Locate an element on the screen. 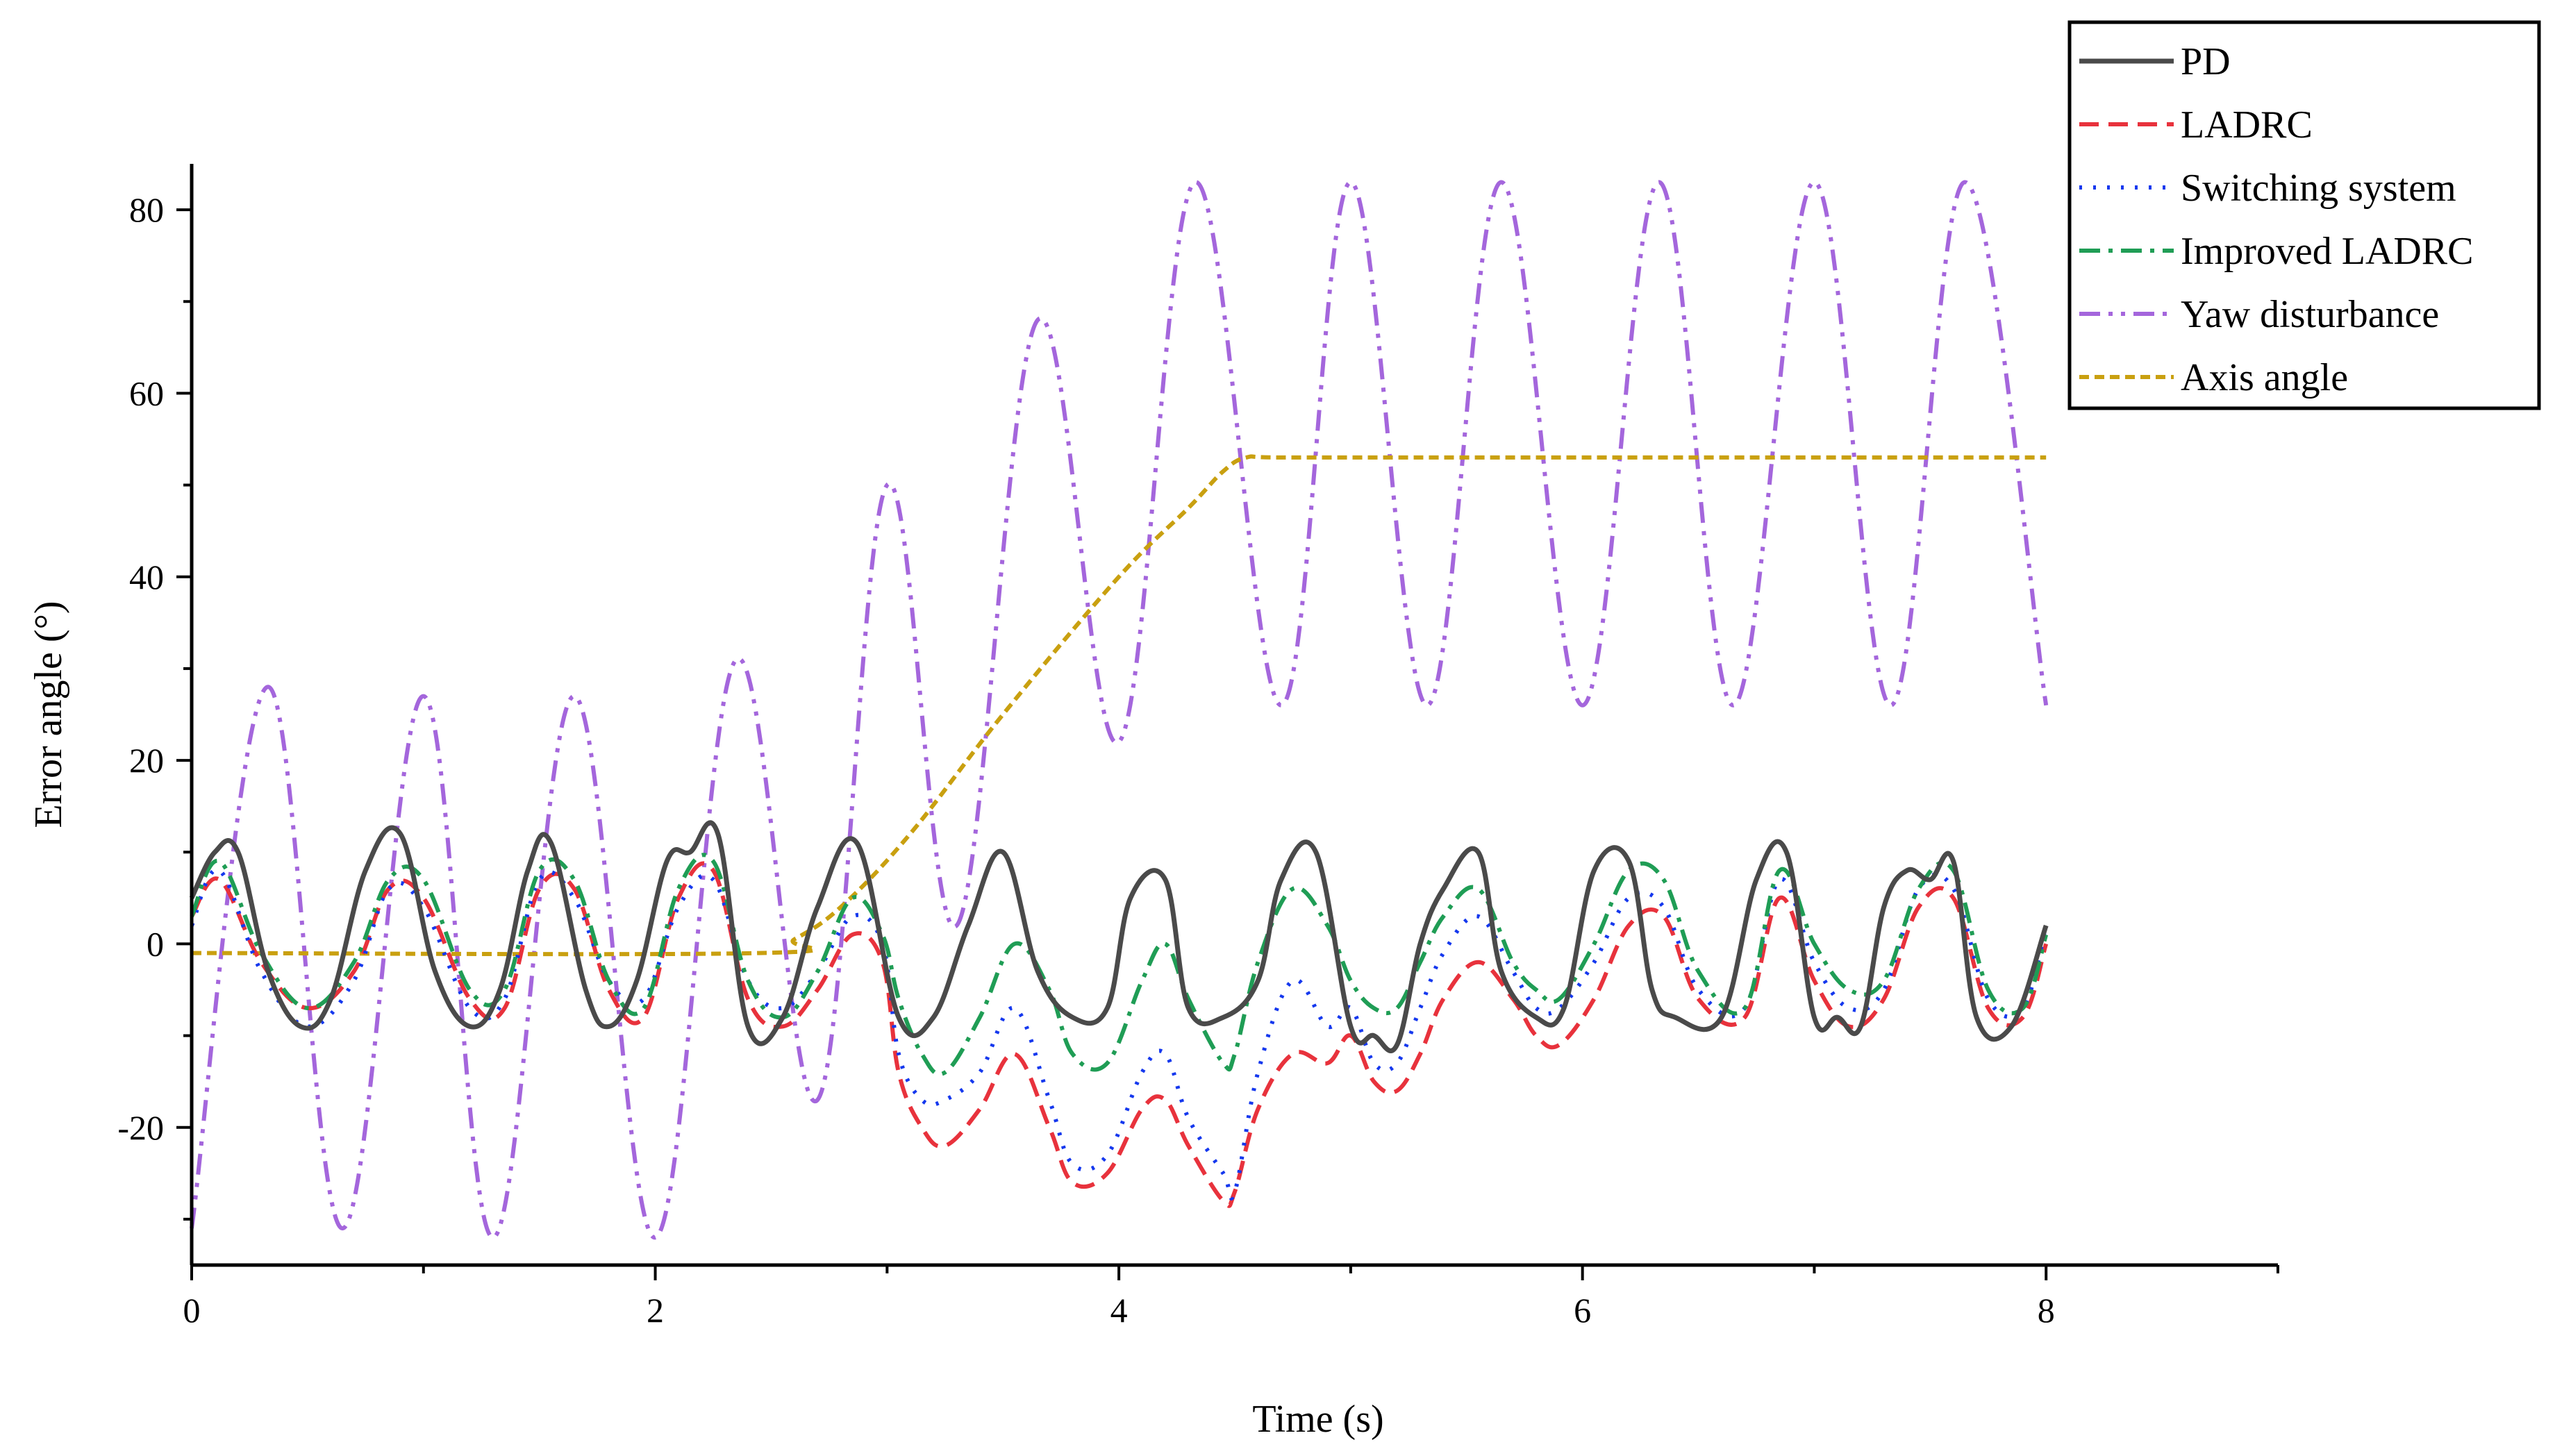  legend-label: Switching system is located at coordinates (2318, 188).